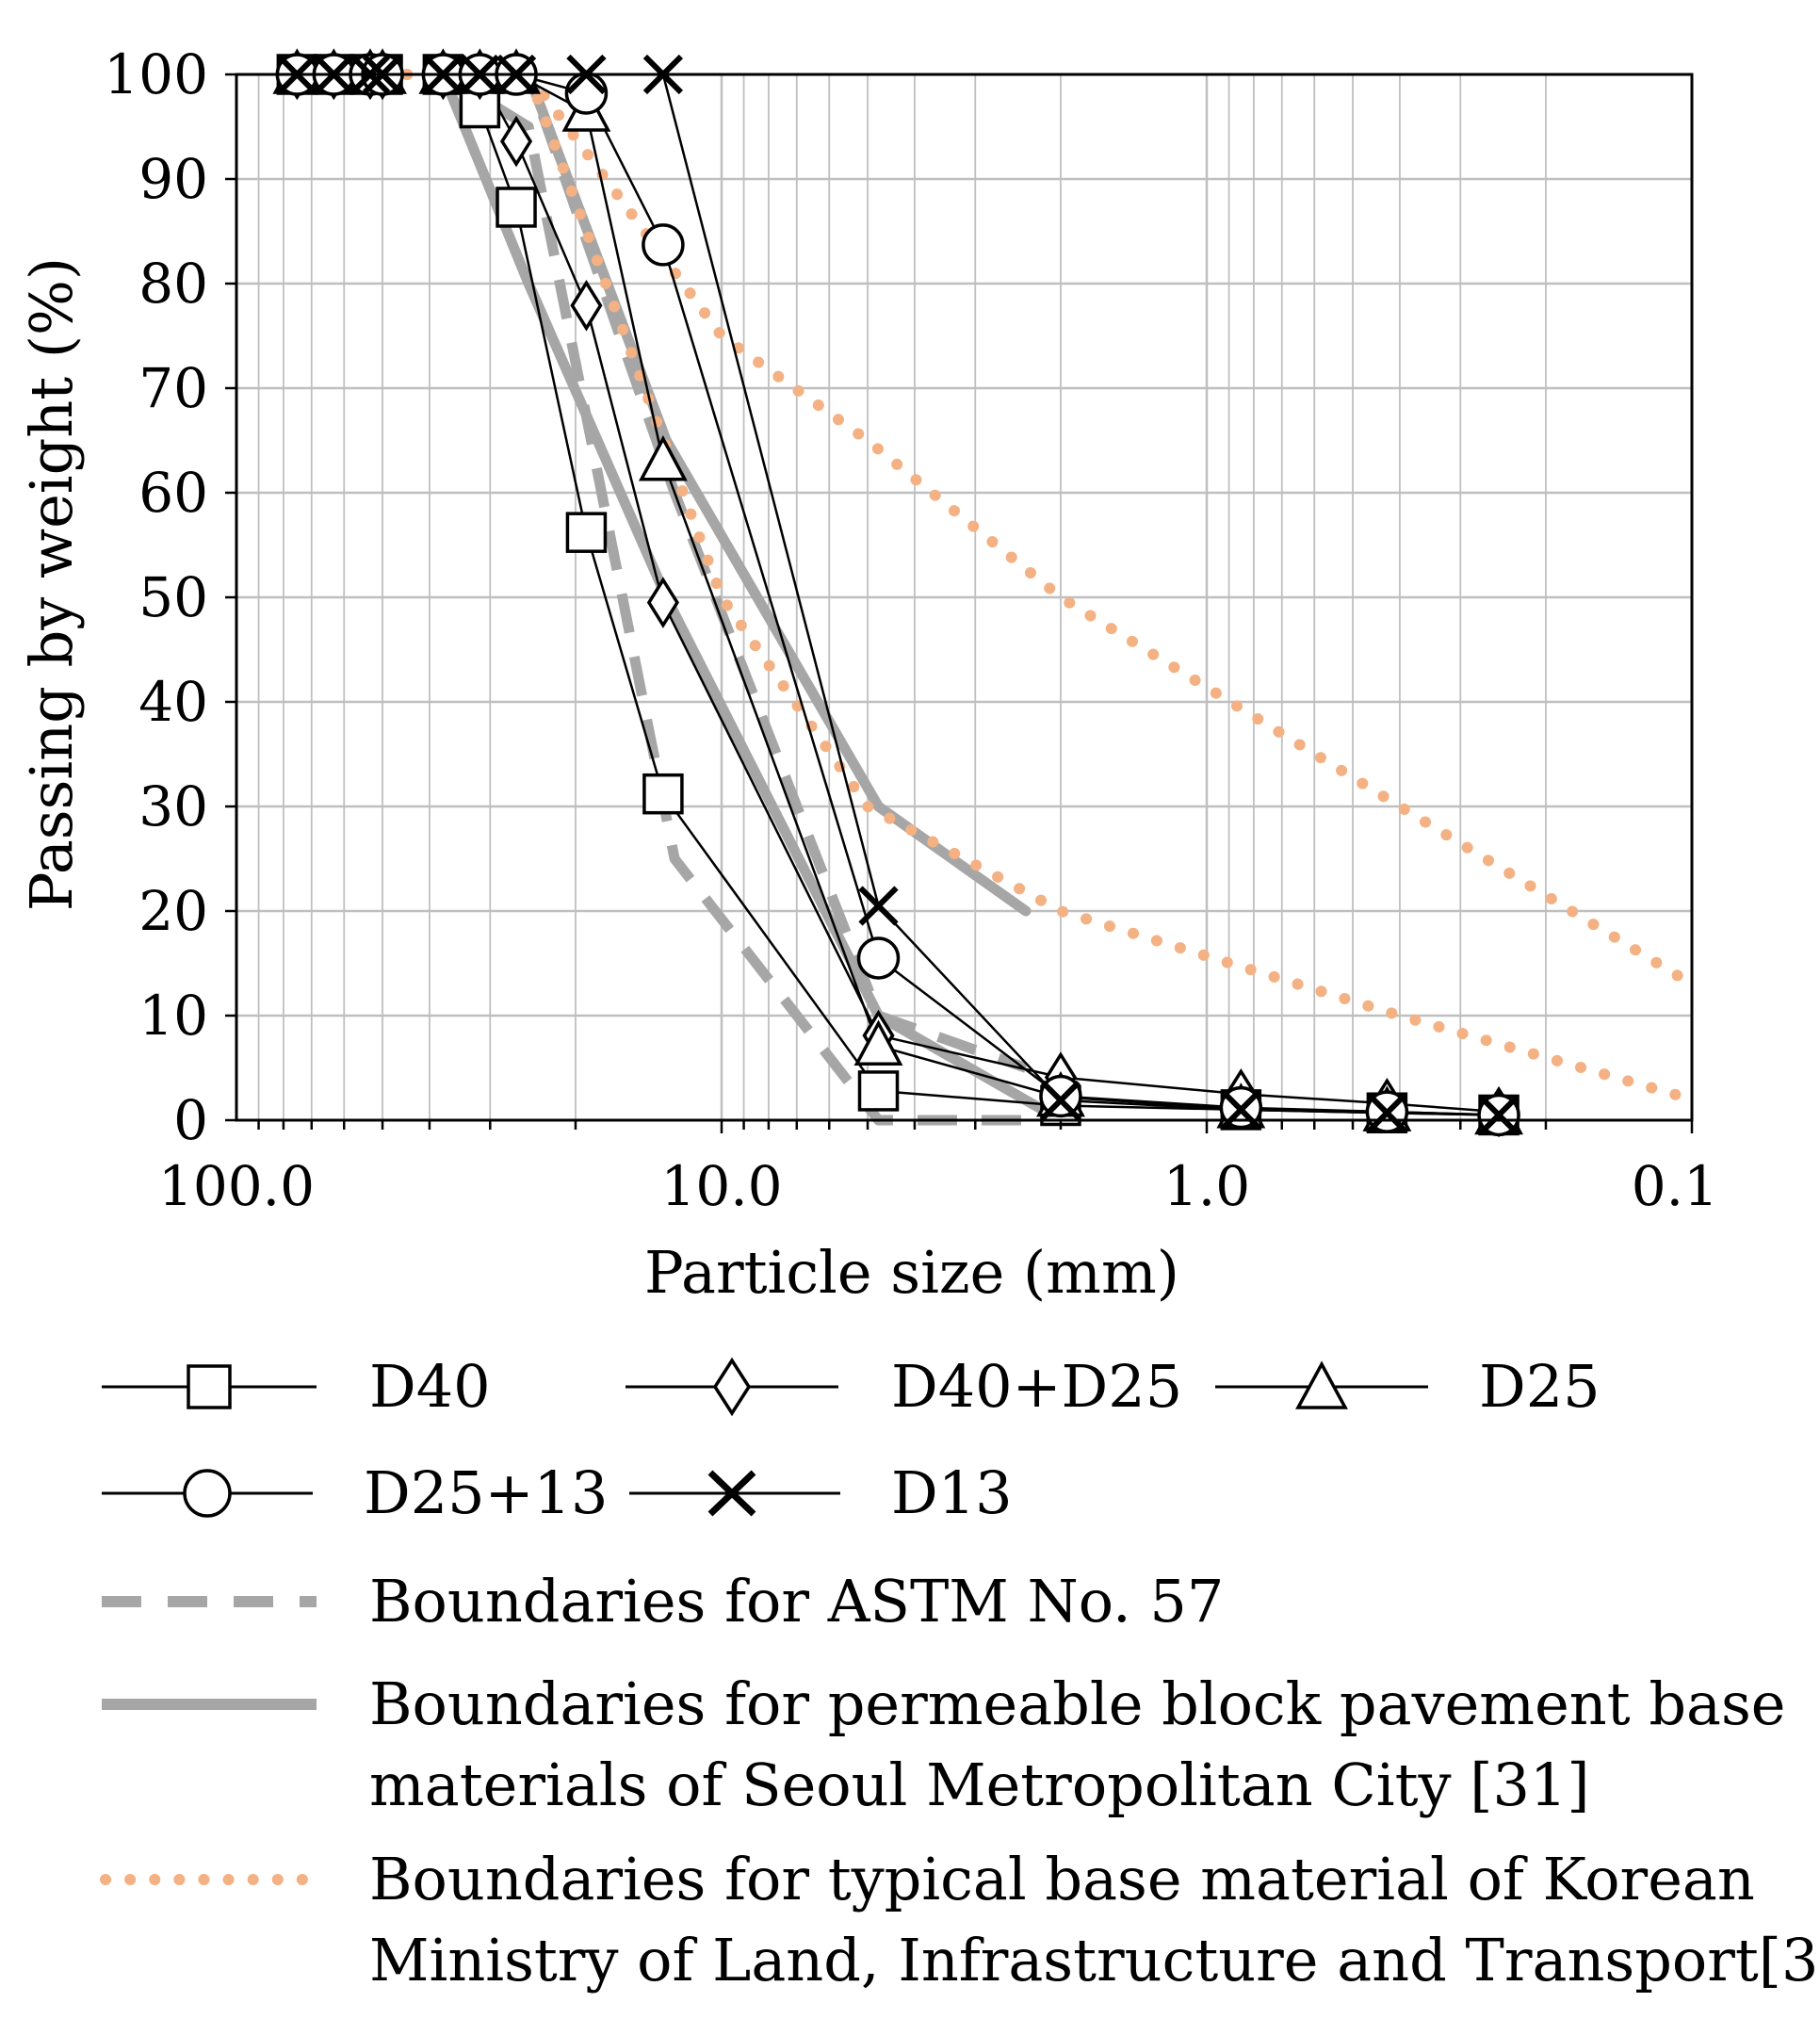 The width and height of the screenshot is (1820, 2035). I want to click on legend-label-d25: D25, so click(1540, 1386).